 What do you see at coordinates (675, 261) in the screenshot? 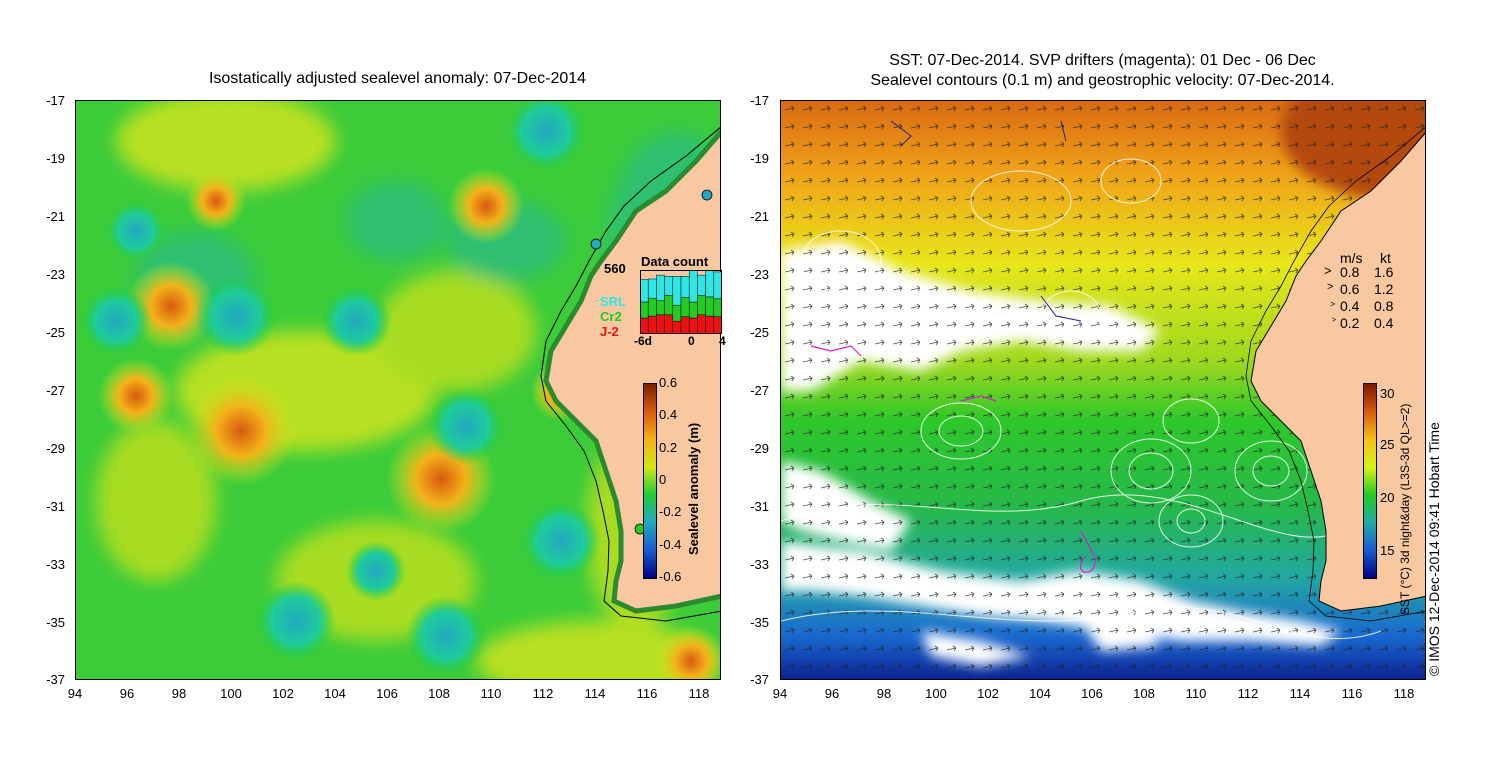
I see `data-count-title: Data count` at bounding box center [675, 261].